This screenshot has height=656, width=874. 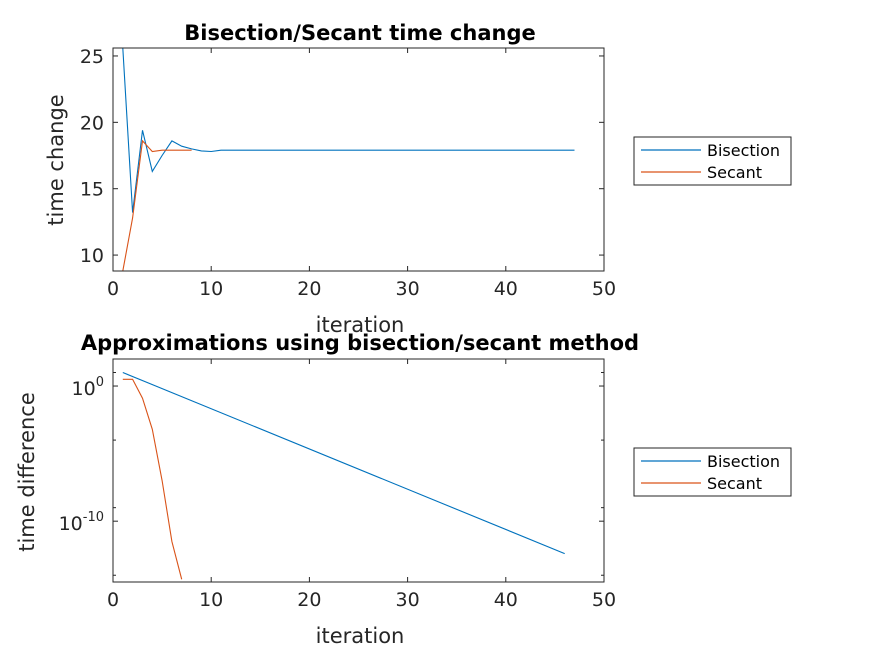 What do you see at coordinates (27, 472) in the screenshot?
I see `chart-2-ylabel: time difference` at bounding box center [27, 472].